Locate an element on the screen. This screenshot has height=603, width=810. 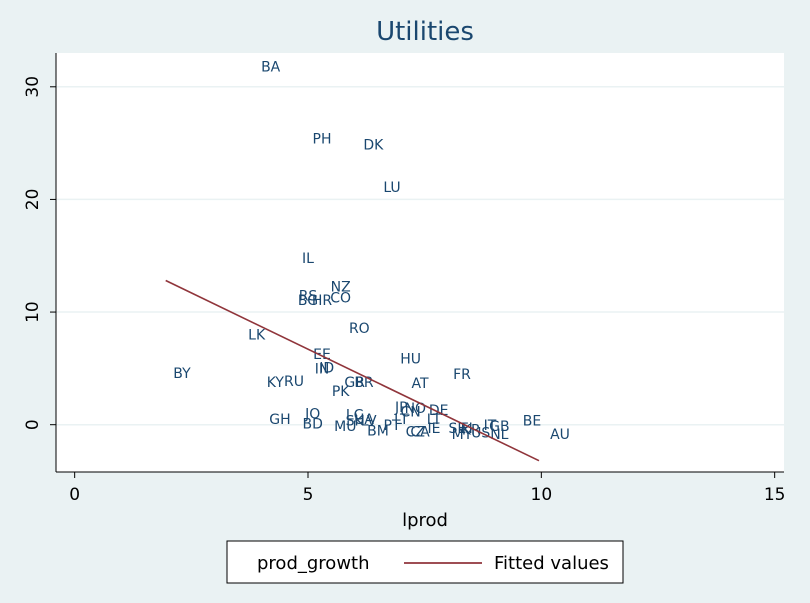
fitted-line is located at coordinates (352, 370).